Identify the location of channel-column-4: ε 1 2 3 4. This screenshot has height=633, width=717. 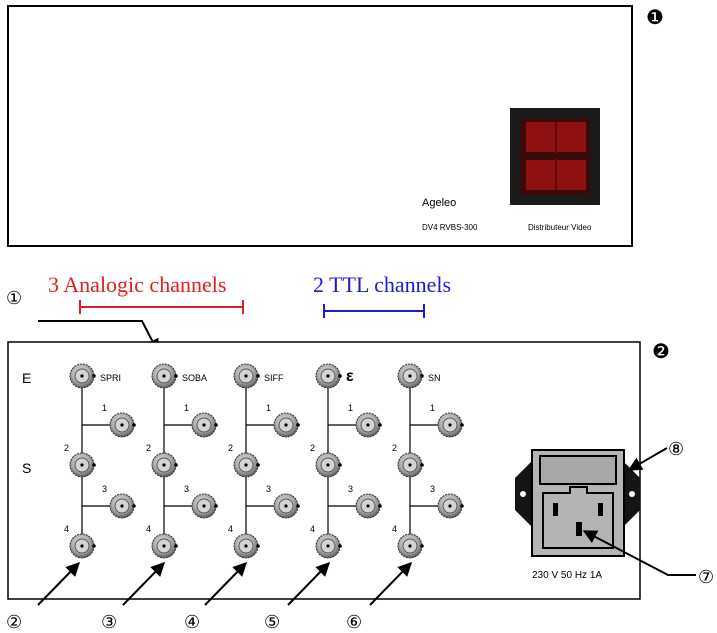
(346, 461).